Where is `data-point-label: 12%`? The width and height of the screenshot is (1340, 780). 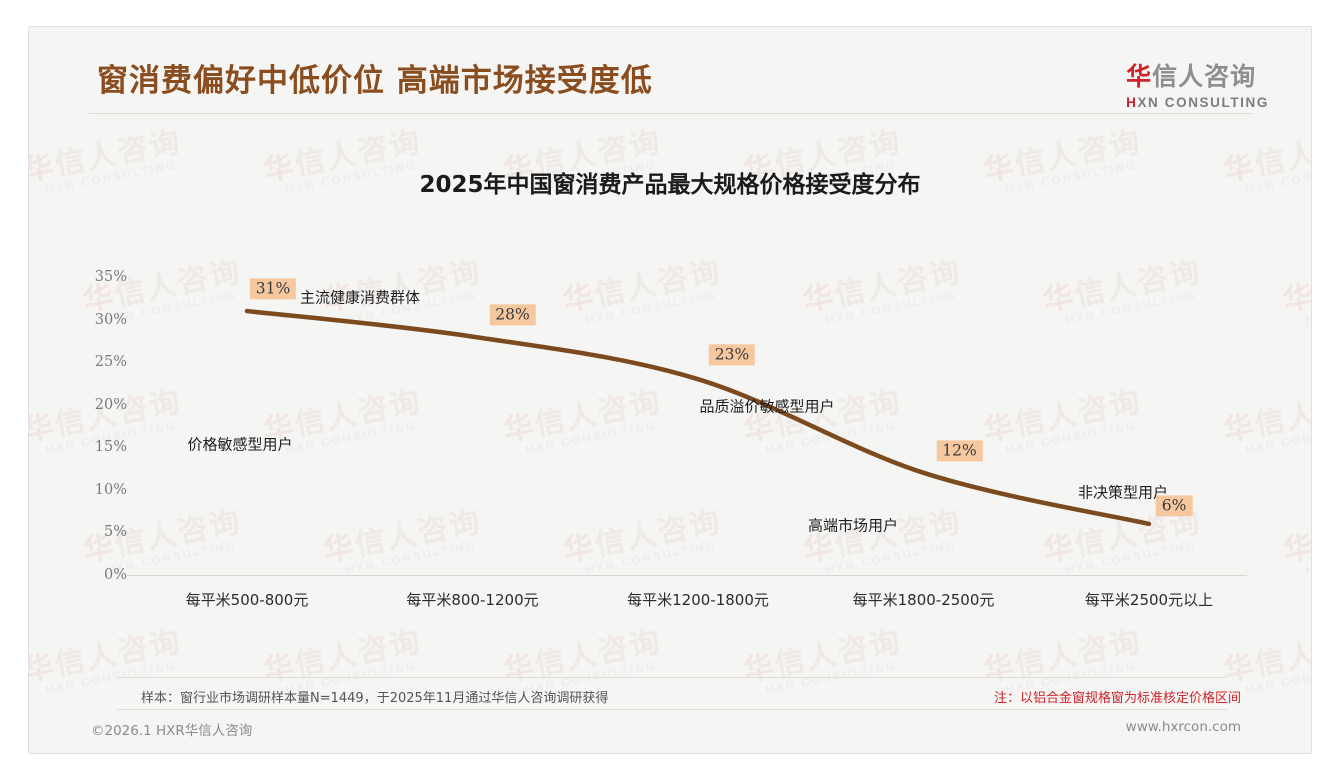 data-point-label: 12% is located at coordinates (959, 451).